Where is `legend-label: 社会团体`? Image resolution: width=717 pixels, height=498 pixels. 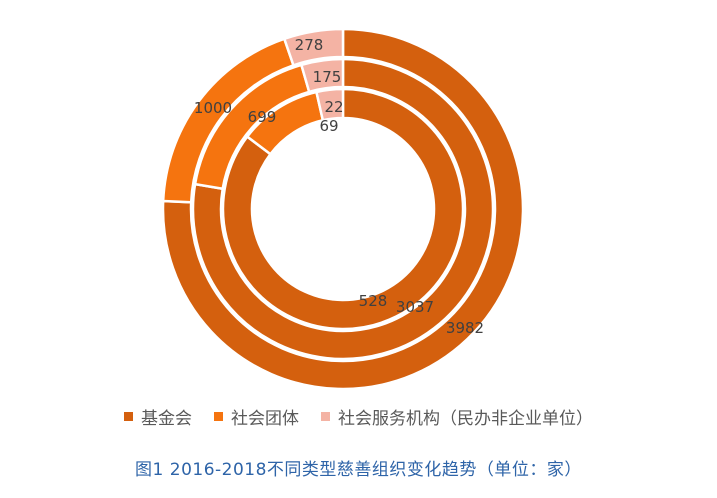 legend-label: 社会团体 is located at coordinates (265, 419).